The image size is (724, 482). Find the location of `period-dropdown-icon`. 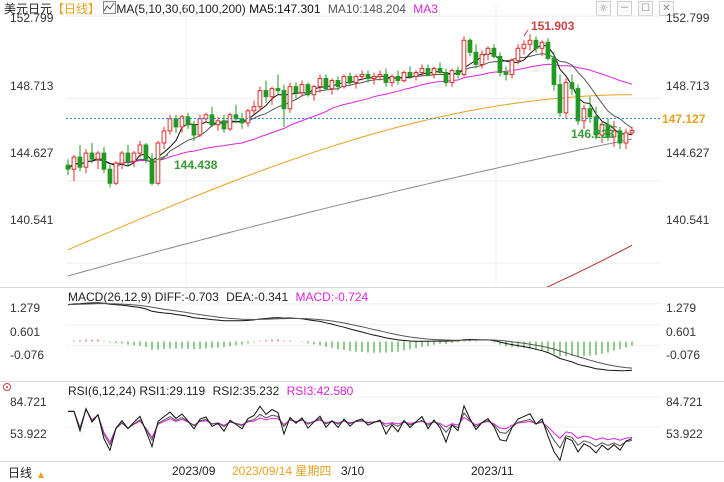

period-dropdown-icon is located at coordinates (41, 475).